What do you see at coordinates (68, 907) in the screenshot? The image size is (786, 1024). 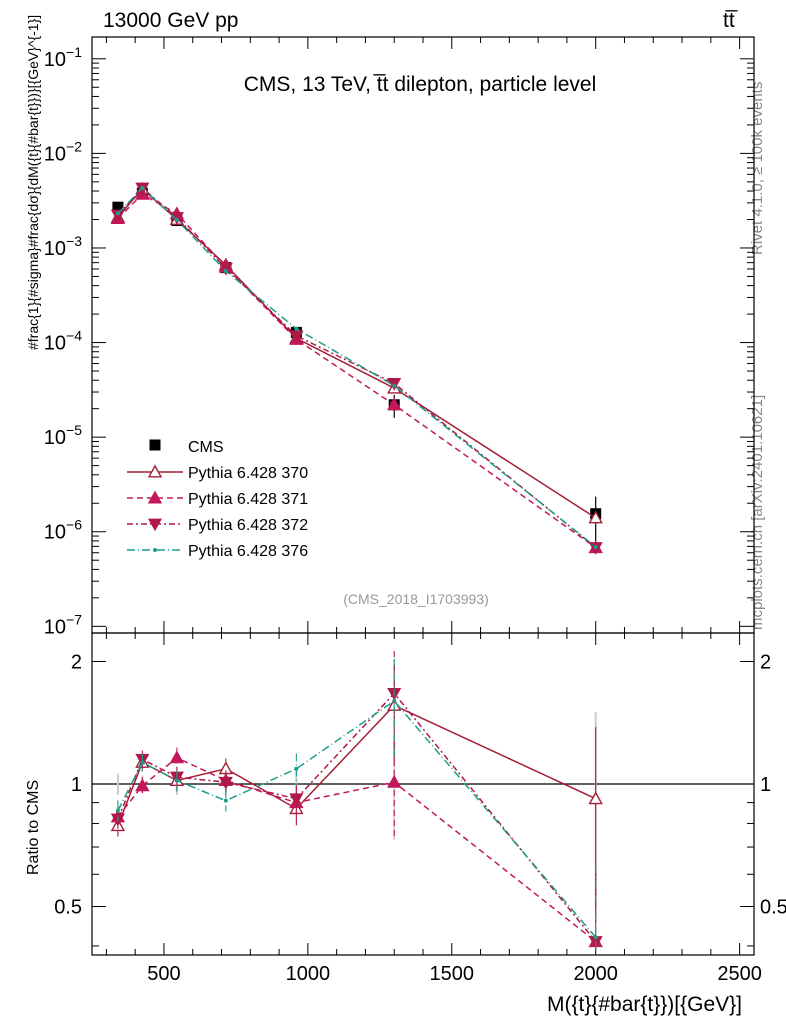 I see `ratio-tick-label-left: 0.5` at bounding box center [68, 907].